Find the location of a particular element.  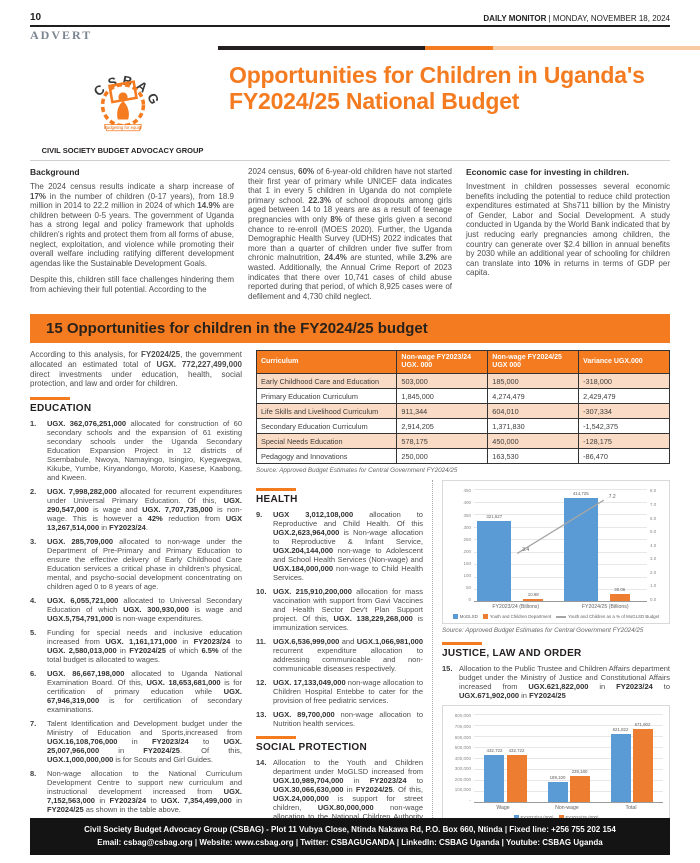

bar-label: 432,722 is located at coordinates (516, 750).